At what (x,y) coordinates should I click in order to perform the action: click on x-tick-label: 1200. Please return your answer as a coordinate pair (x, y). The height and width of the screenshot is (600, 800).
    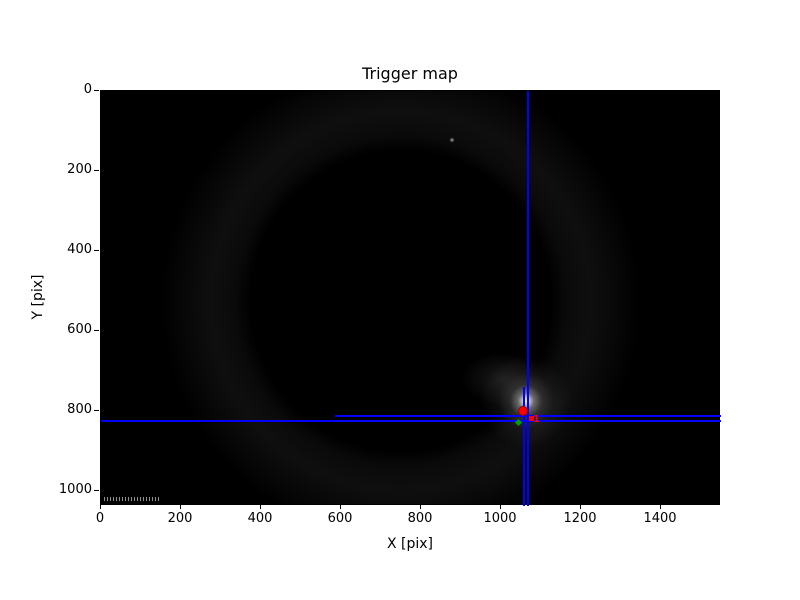
    Looking at the image, I should click on (580, 518).